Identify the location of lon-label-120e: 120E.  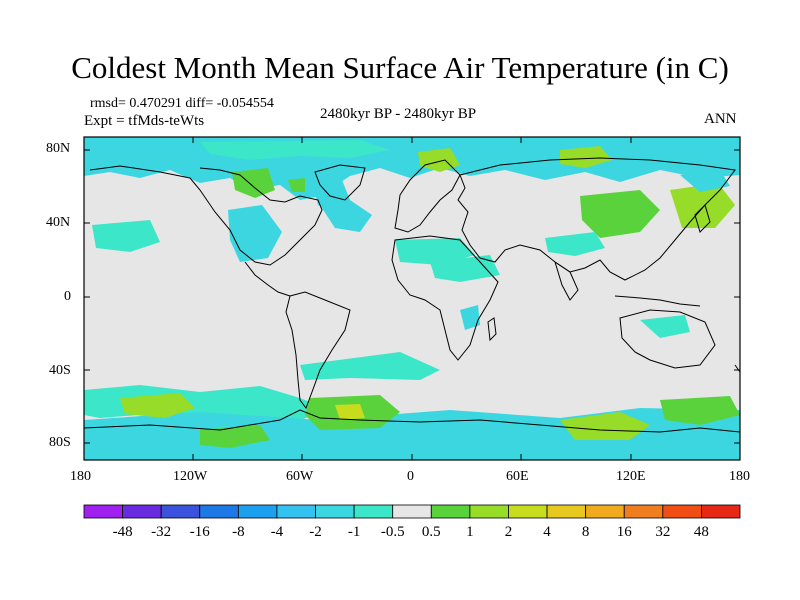
(631, 476).